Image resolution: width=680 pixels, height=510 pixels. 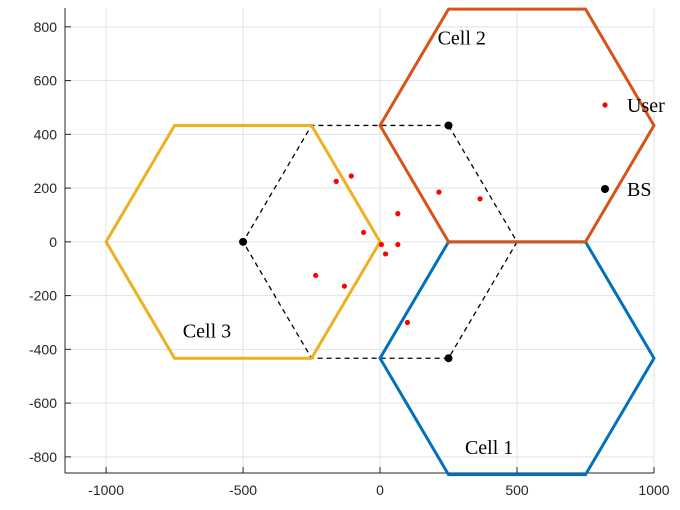 What do you see at coordinates (517, 490) in the screenshot?
I see `x-tick-label: 500` at bounding box center [517, 490].